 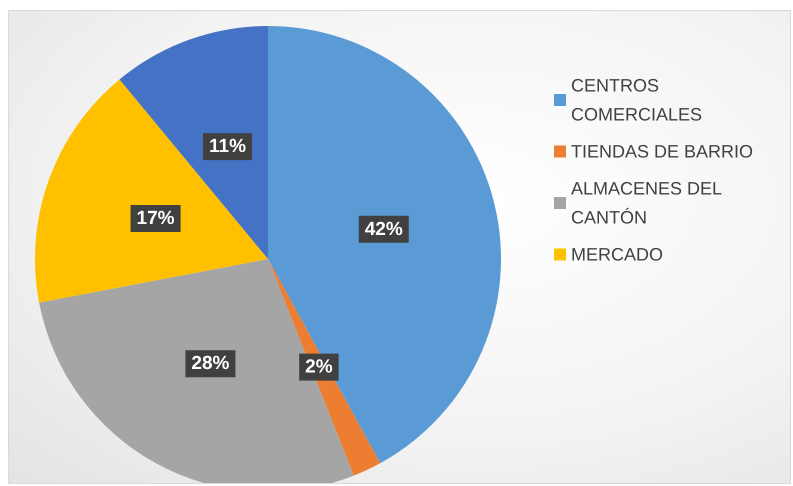 What do you see at coordinates (227, 147) in the screenshot?
I see `data-label: 11%` at bounding box center [227, 147].